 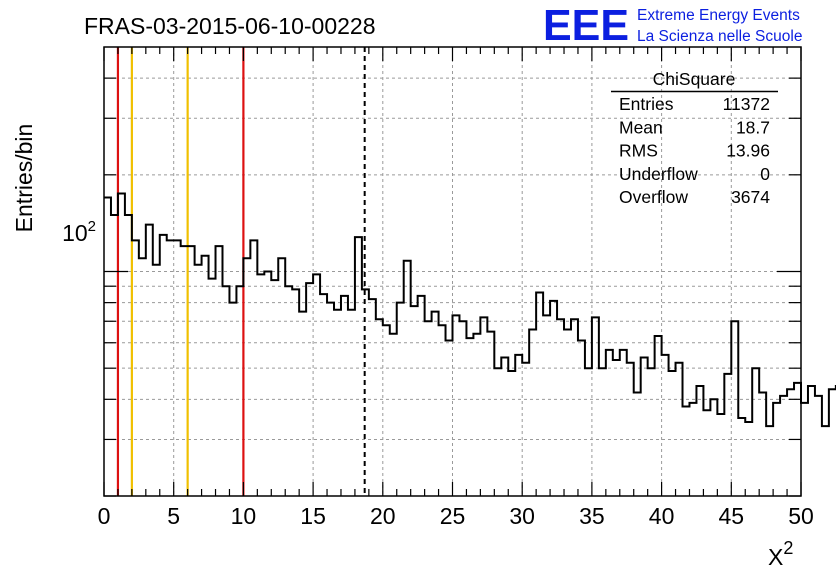 I want to click on stats-box-title: ChiSquare, so click(x=694, y=79).